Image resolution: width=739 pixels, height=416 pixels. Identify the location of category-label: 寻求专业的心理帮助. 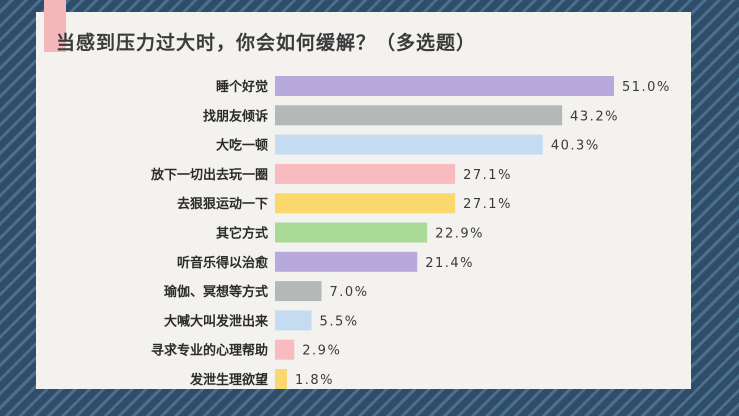
(209, 351).